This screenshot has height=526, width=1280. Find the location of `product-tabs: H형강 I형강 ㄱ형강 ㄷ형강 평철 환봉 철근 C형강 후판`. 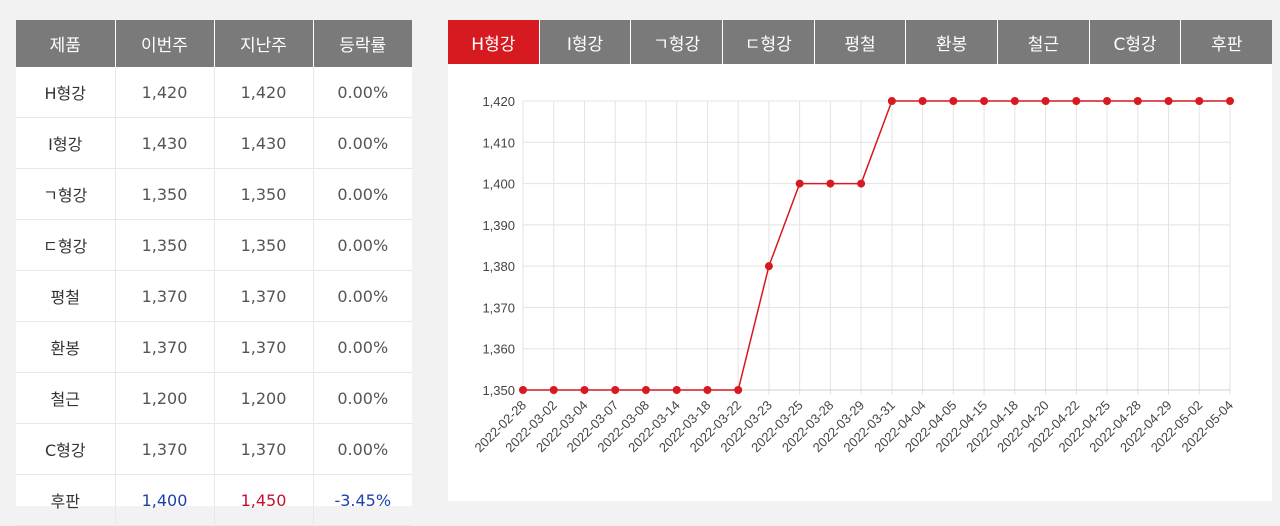

product-tabs: H형강 I형강 ㄱ형강 ㄷ형강 평철 환봉 철근 C형강 후판 is located at coordinates (860, 42).